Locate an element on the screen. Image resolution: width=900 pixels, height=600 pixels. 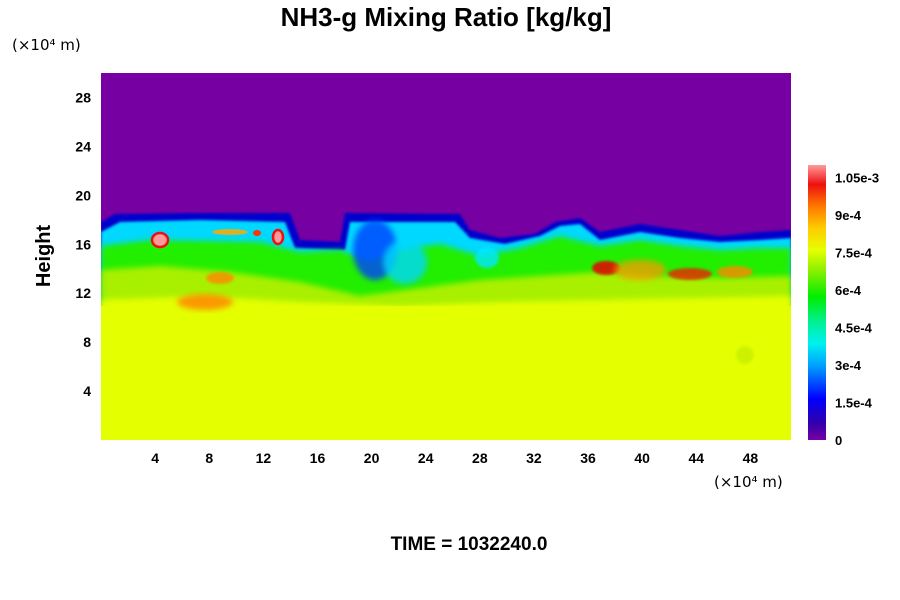
y-tick-label: 12 is located at coordinates (83, 293).